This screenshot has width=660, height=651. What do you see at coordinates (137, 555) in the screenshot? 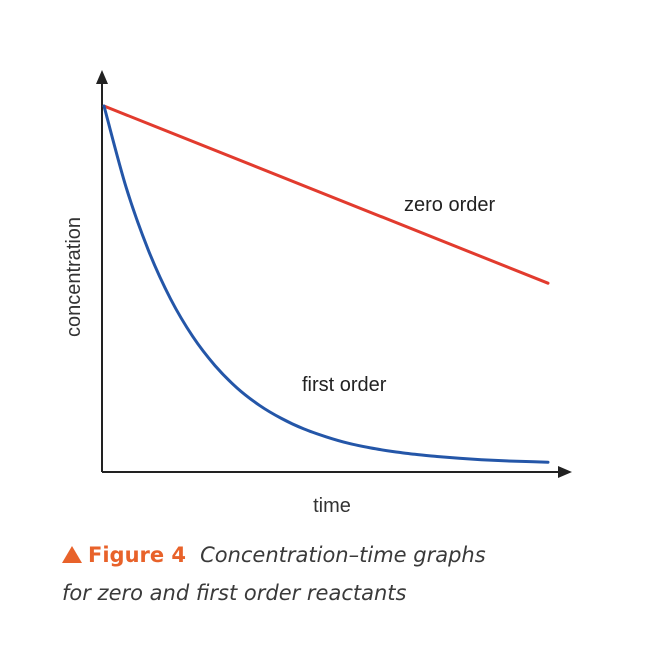
I see `figure-label: Figure 4` at bounding box center [137, 555].